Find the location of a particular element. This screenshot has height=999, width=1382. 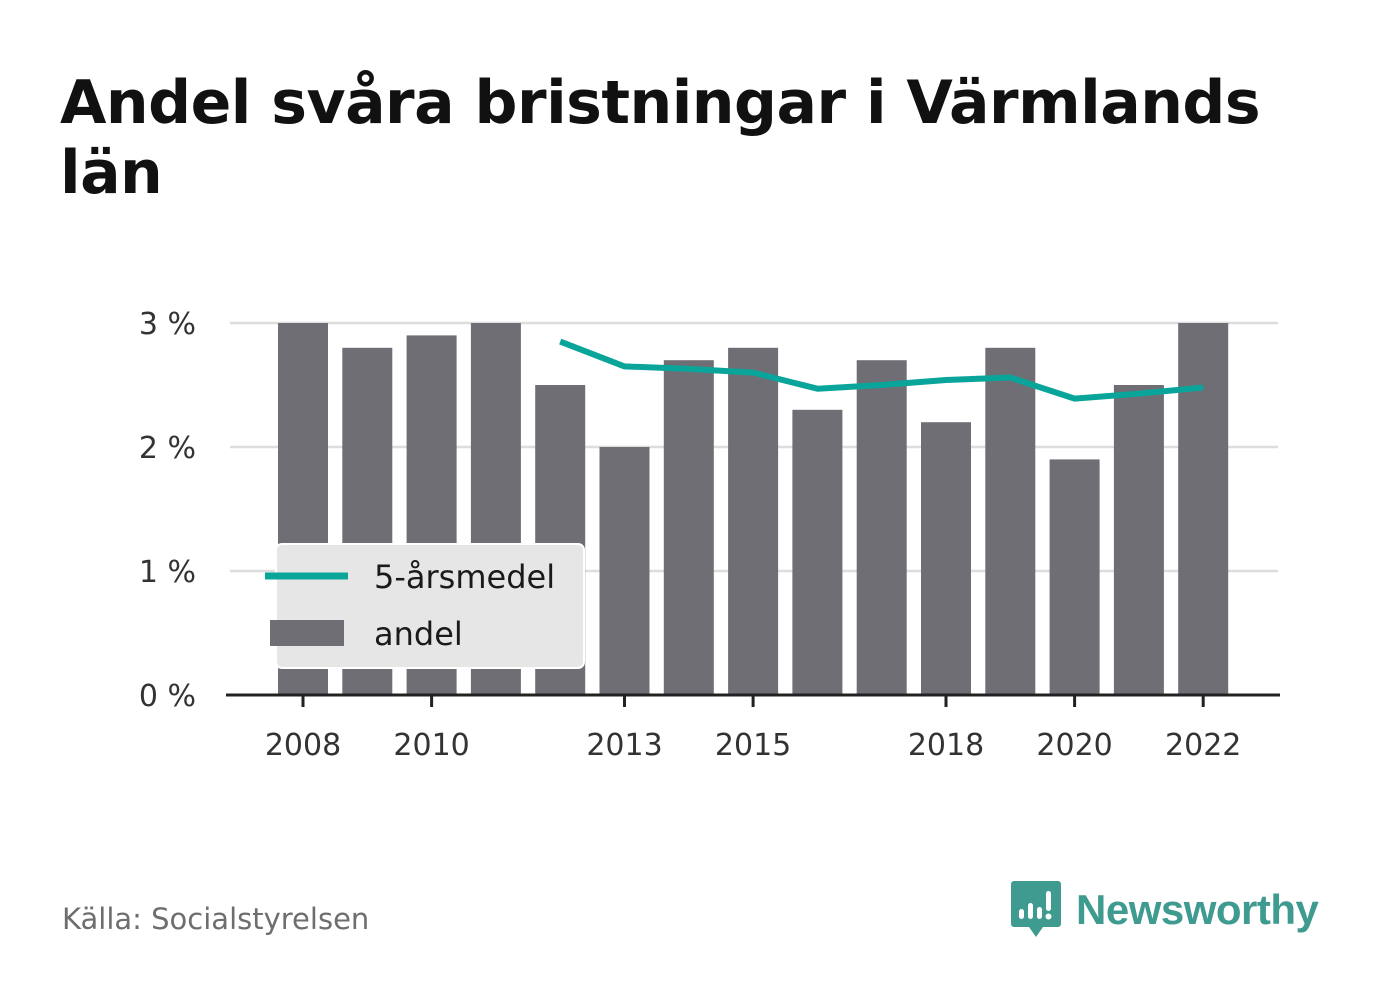

source-note: Källa: Socialstyrelsen is located at coordinates (216, 919).